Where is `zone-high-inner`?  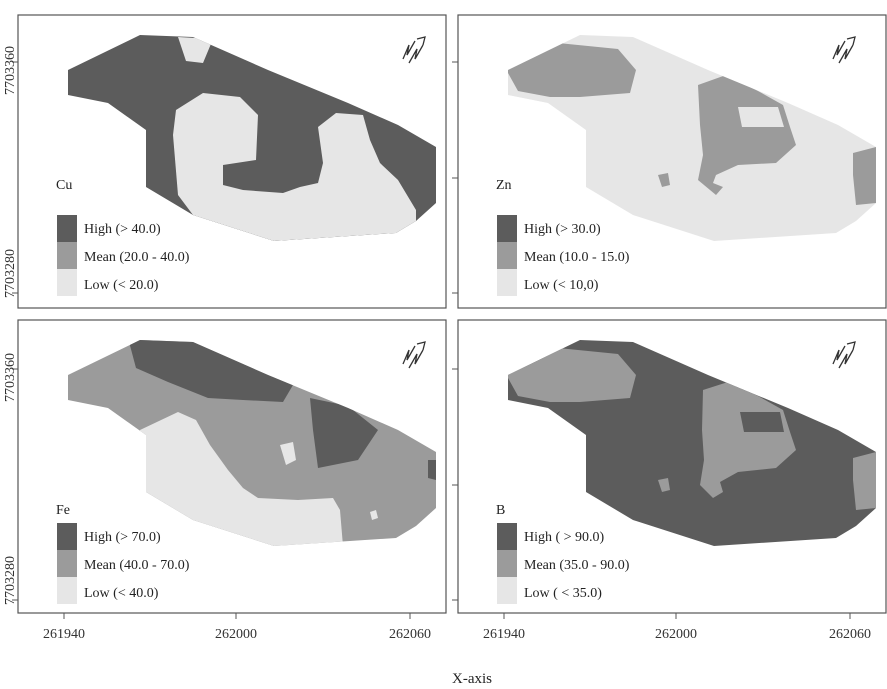
zone-high-inner is located at coordinates (762, 422).